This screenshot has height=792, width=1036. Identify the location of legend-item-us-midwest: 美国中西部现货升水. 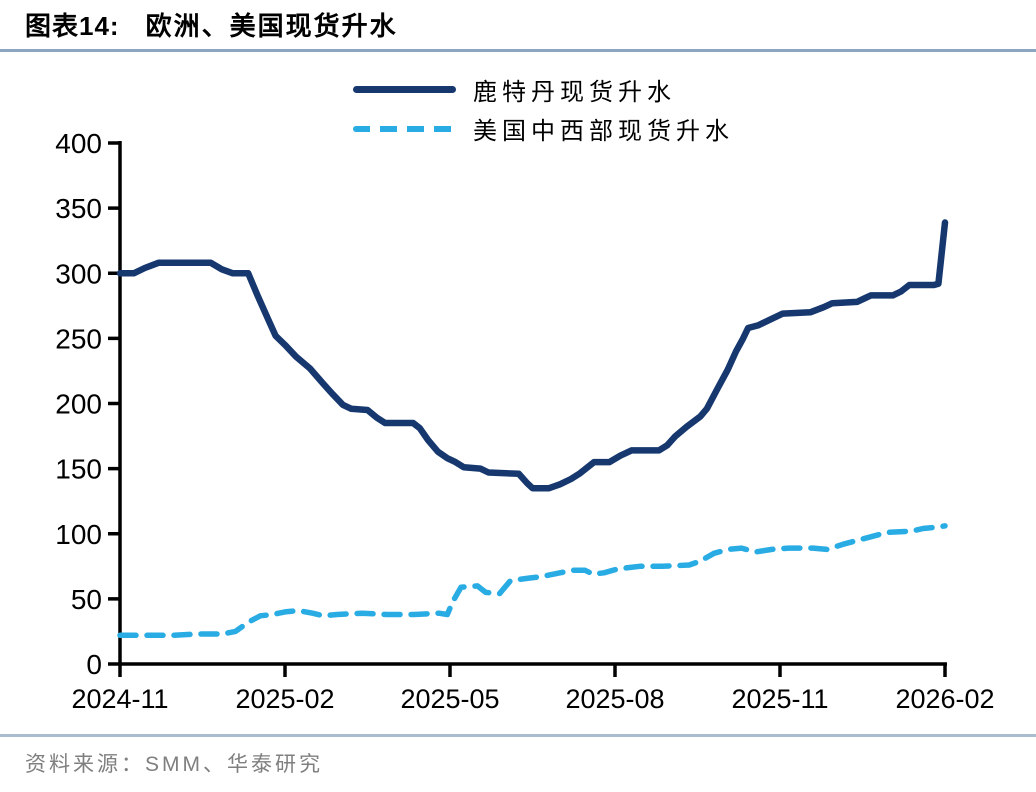
(543, 128).